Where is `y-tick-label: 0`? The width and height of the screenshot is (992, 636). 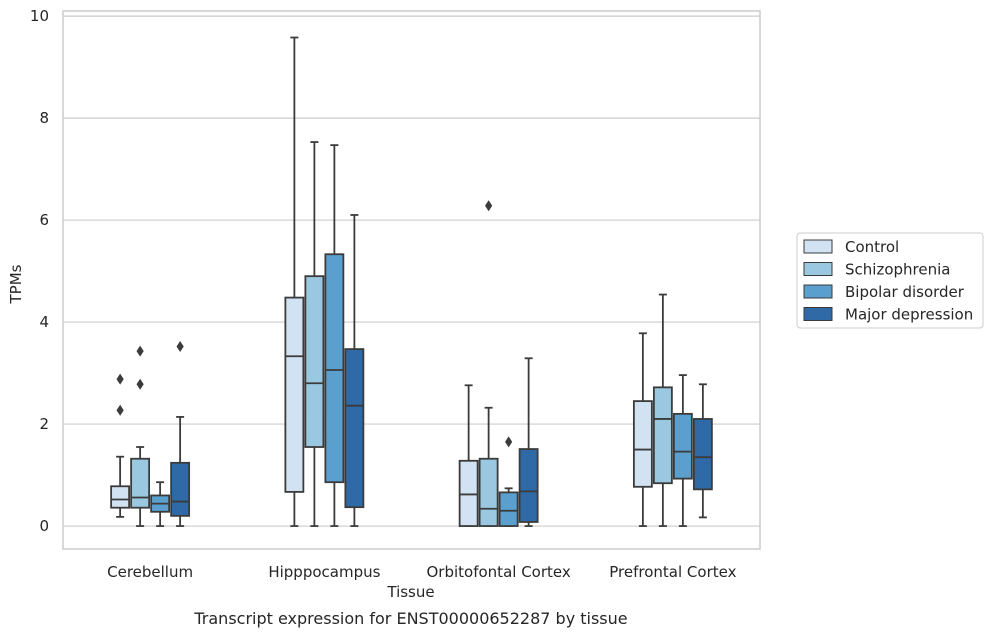
y-tick-label: 0 is located at coordinates (44, 526).